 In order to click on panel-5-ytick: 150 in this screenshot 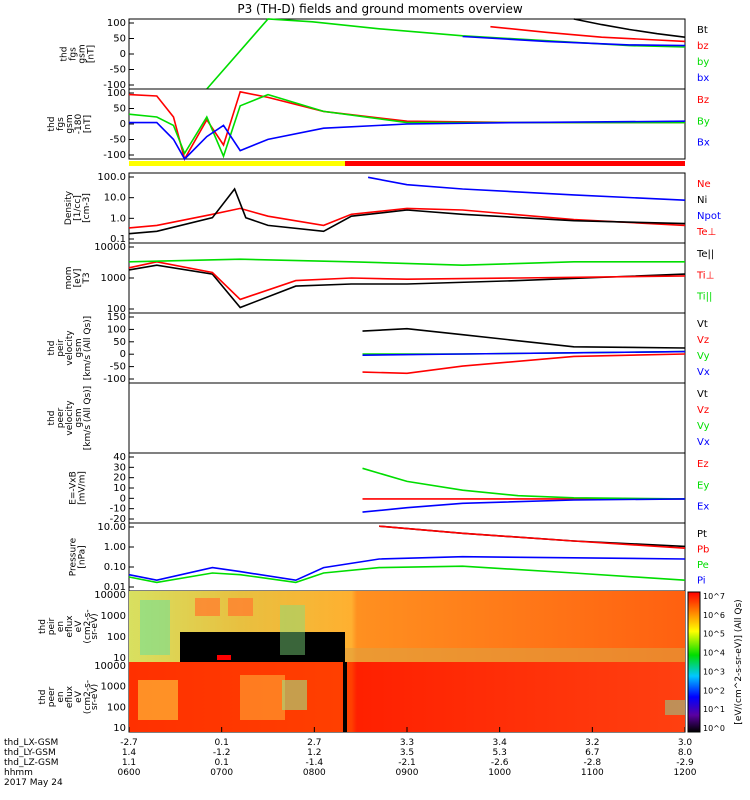, I will do `click(116, 317)`.